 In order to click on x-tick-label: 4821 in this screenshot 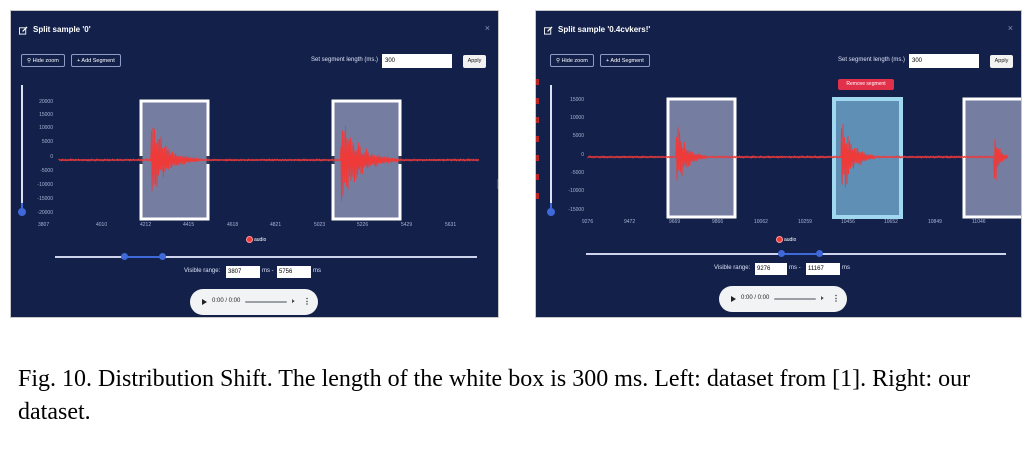, I will do `click(276, 225)`.